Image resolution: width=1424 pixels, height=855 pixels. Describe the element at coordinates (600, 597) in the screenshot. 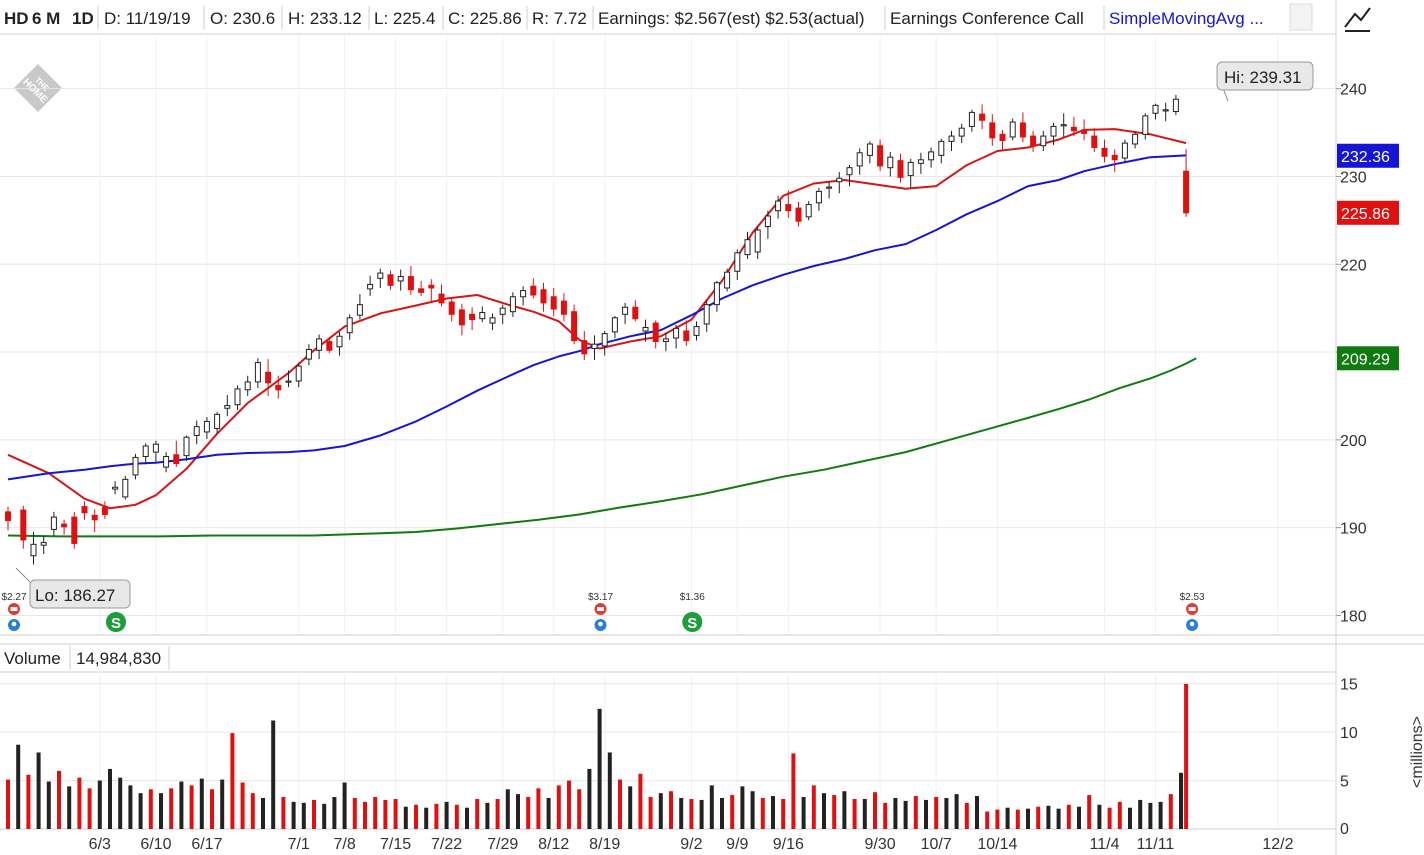

I see `event-label: $3.17` at that location.